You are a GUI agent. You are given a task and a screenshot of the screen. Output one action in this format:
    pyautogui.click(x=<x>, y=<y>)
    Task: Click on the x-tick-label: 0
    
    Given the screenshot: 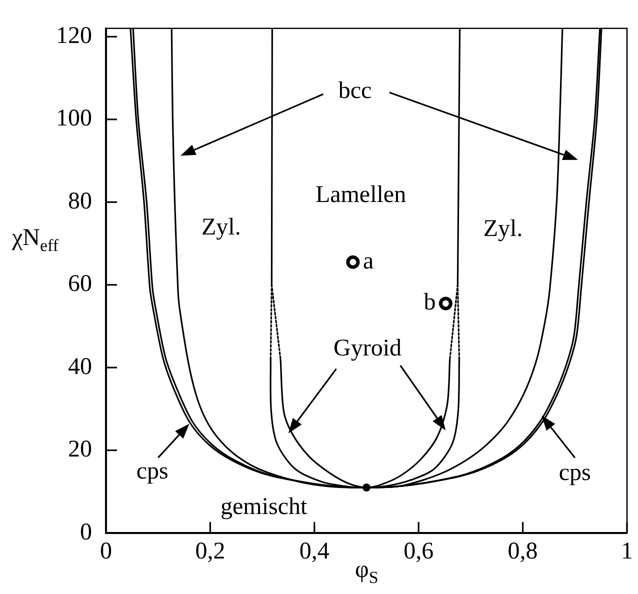 What is the action you would take?
    pyautogui.click(x=106, y=551)
    